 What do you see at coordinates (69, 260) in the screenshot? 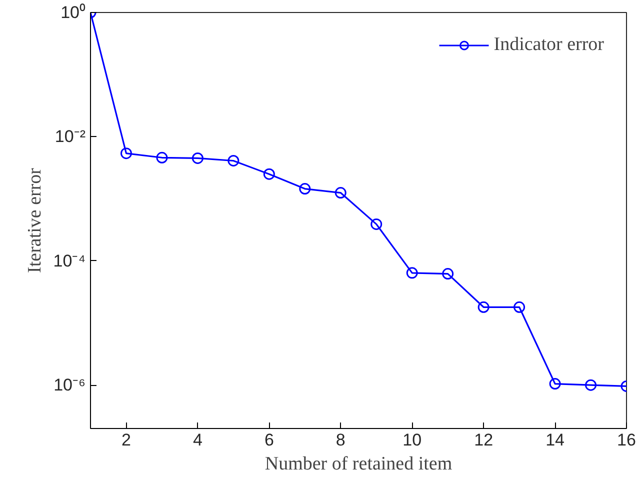
I see `y-tick-label: 10⁻⁴` at bounding box center [69, 260].